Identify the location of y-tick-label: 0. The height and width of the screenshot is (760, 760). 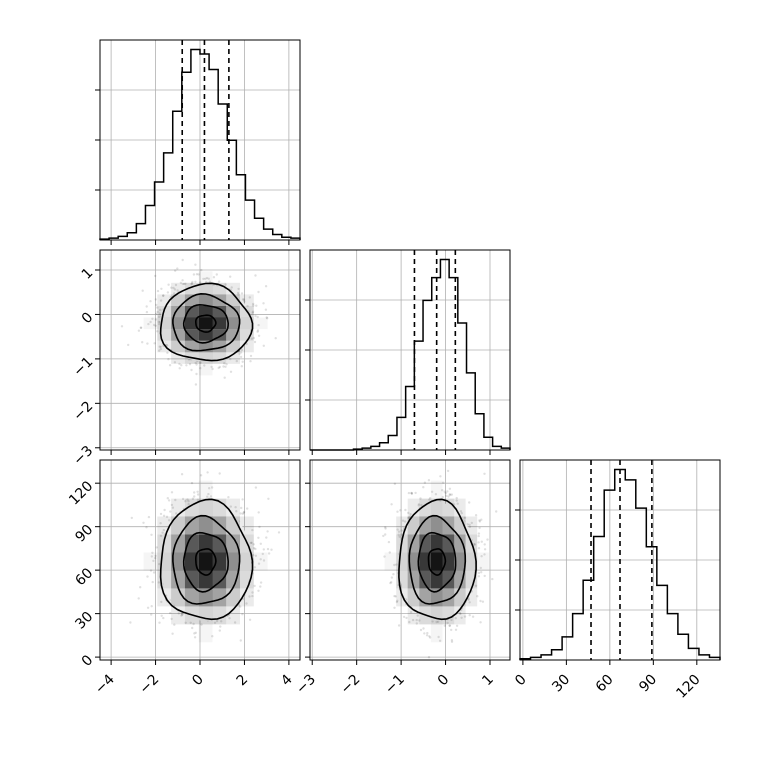
(88, 318).